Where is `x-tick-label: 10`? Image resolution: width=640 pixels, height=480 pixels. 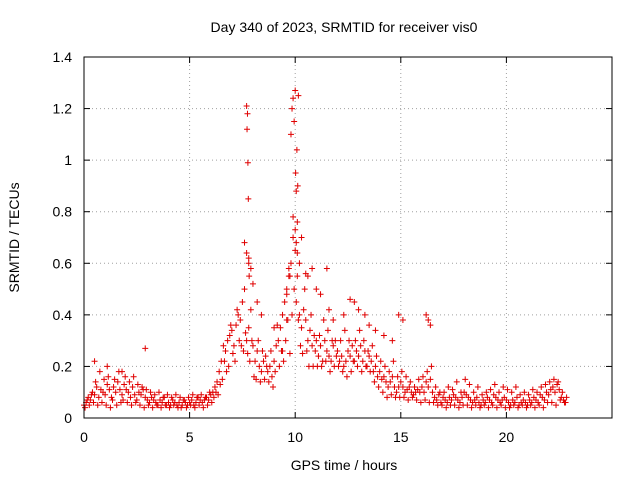
x-tick-label: 10 is located at coordinates (295, 437).